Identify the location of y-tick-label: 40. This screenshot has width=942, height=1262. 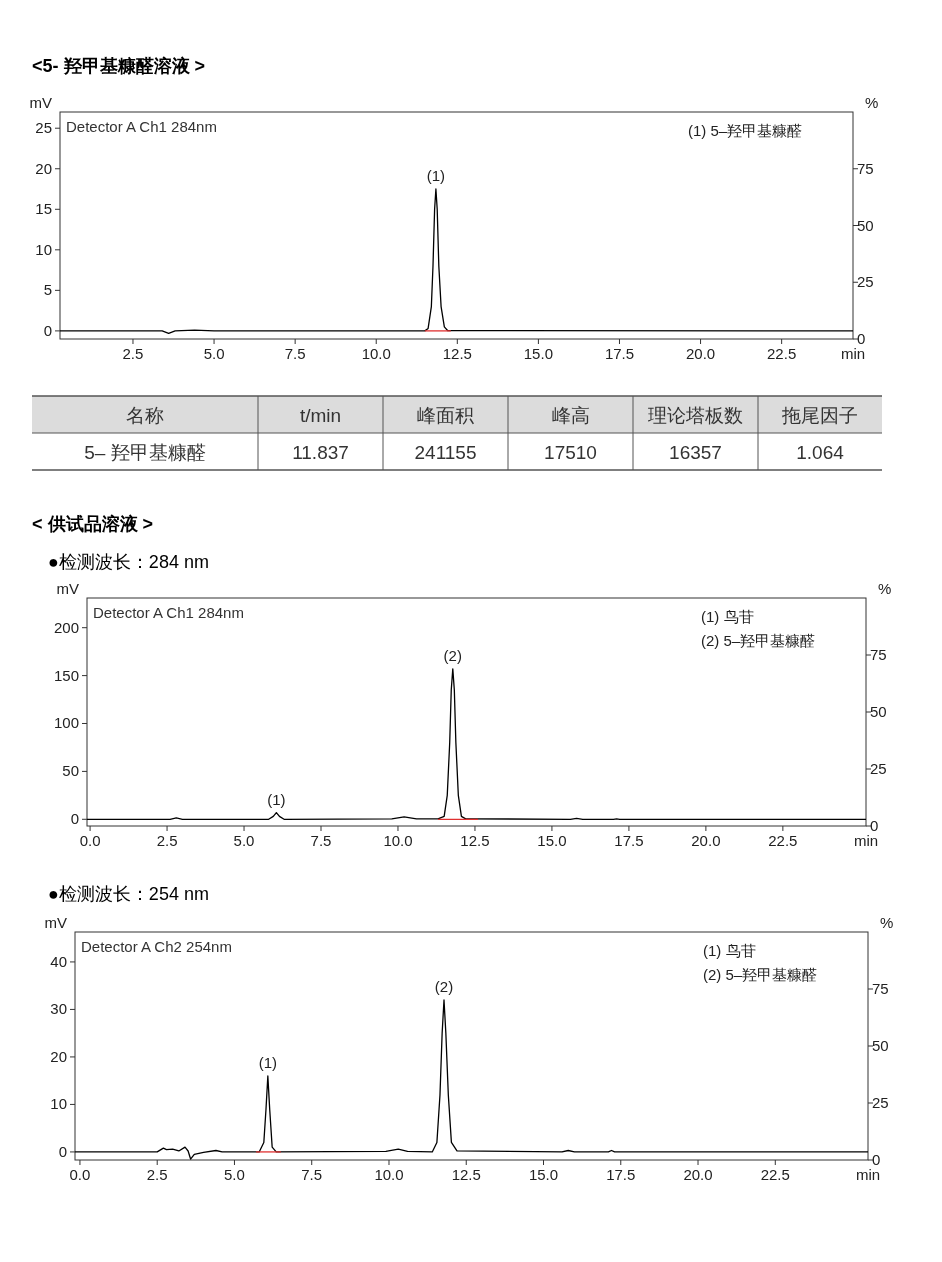
(58, 961).